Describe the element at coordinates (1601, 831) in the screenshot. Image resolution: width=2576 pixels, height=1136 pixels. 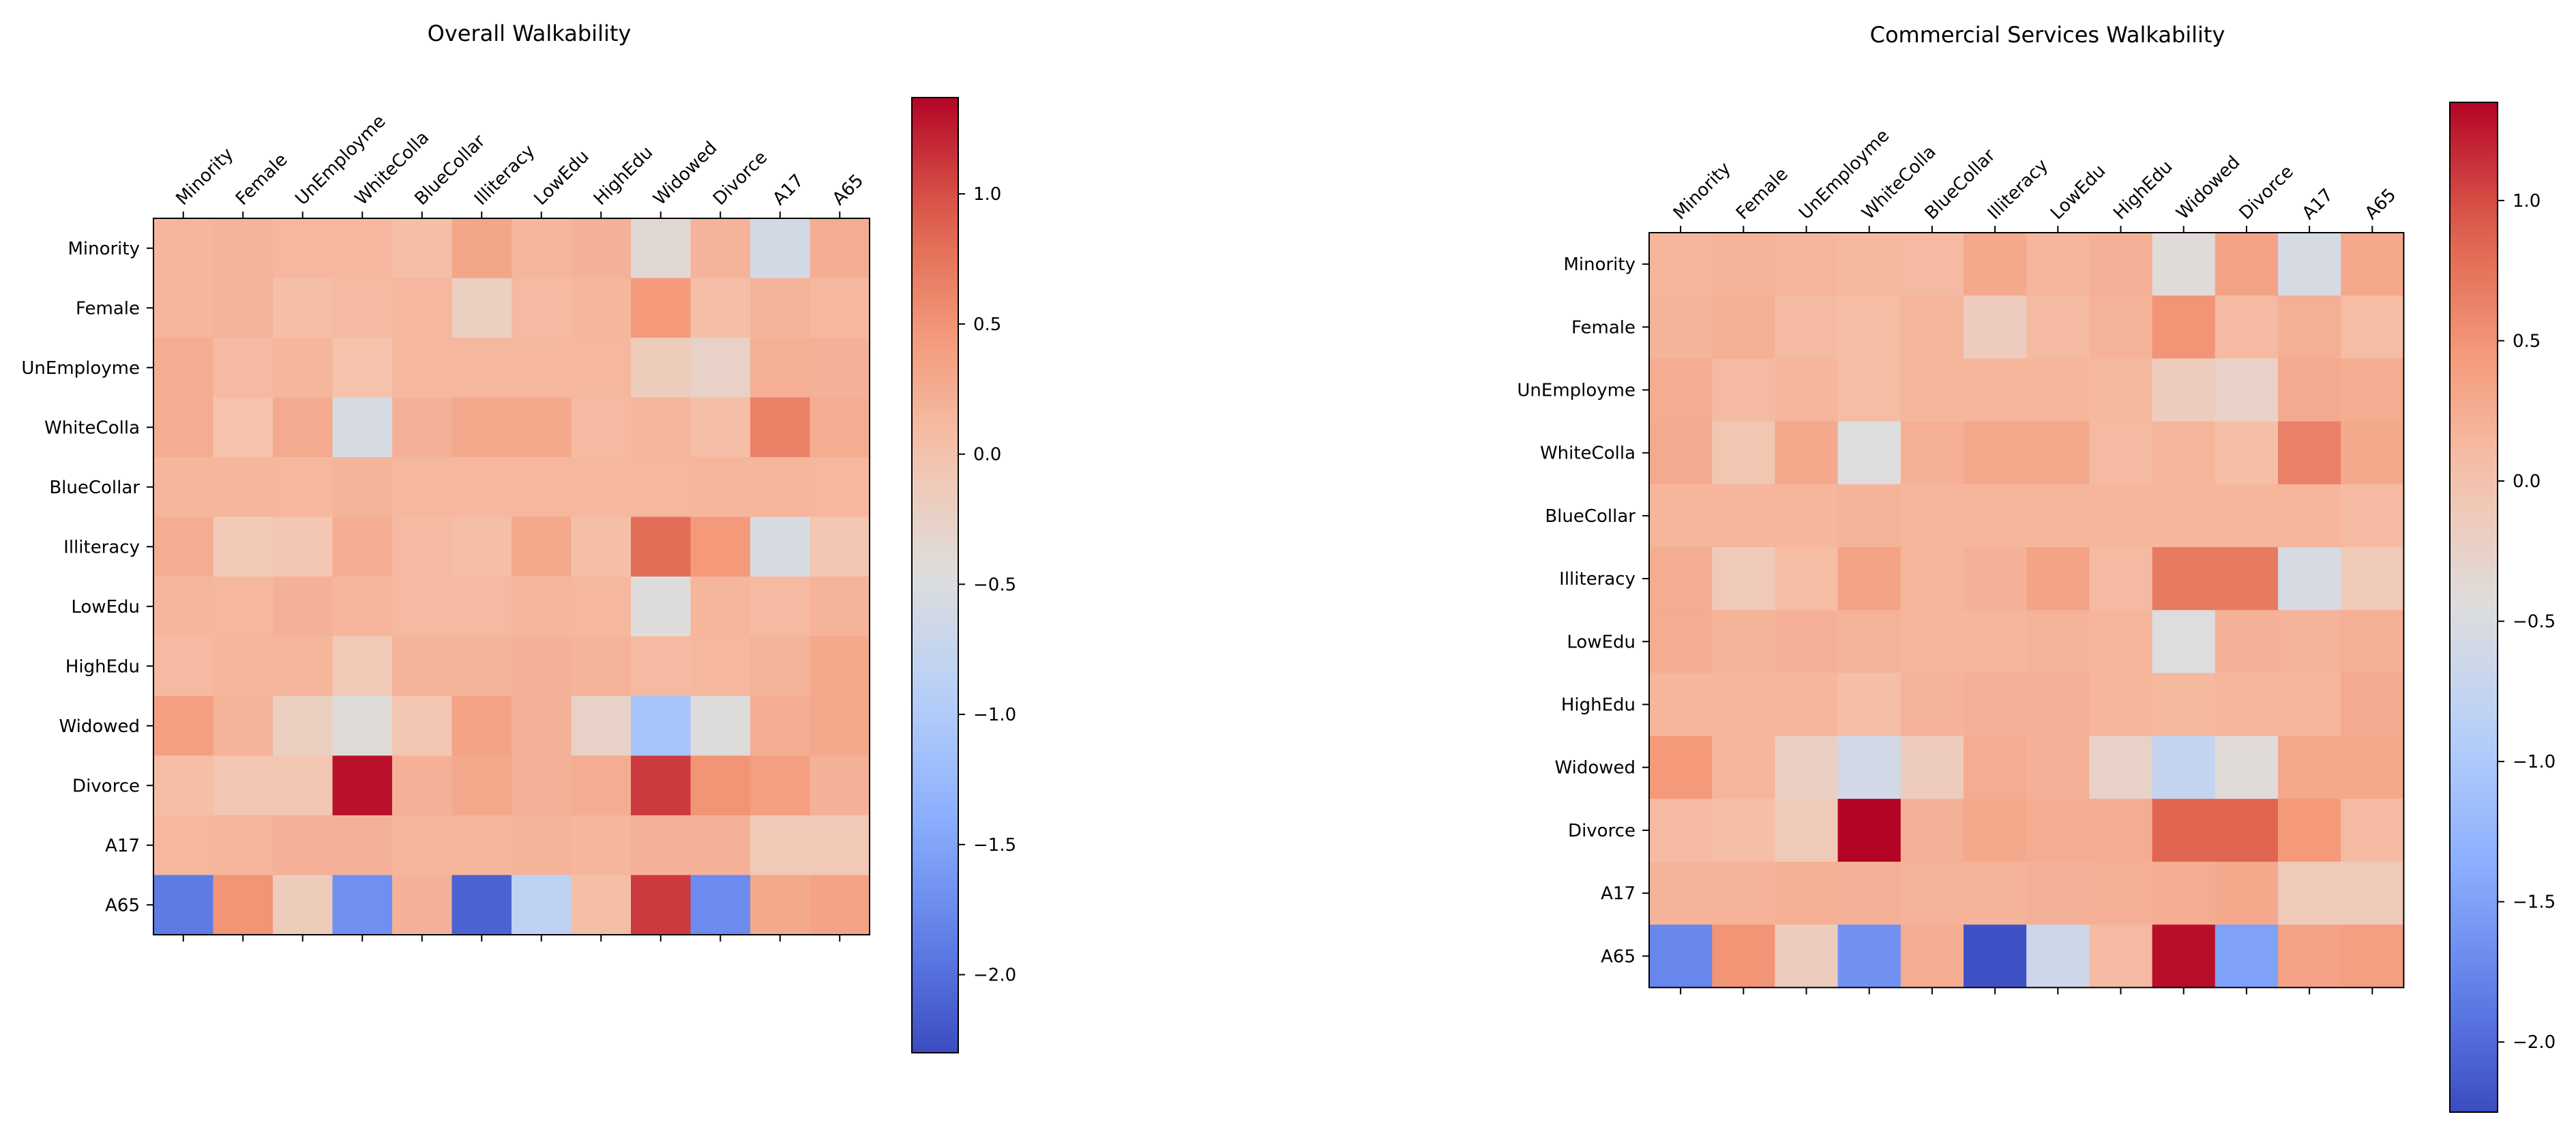
I see `y-tick-label: Divorce` at that location.